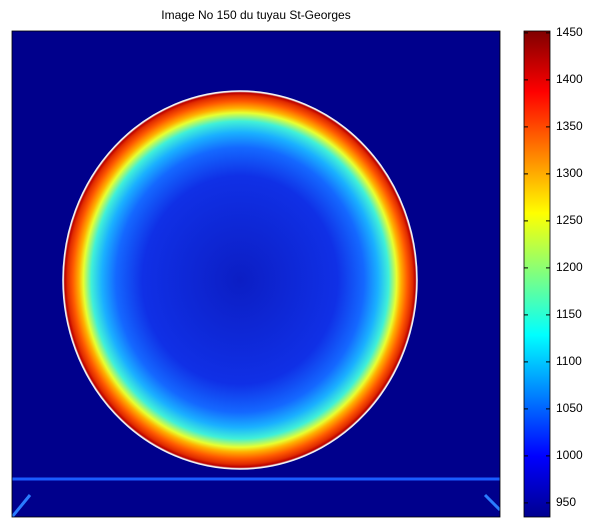  I want to click on colorbar-tick-label: 1300, so click(569, 173).